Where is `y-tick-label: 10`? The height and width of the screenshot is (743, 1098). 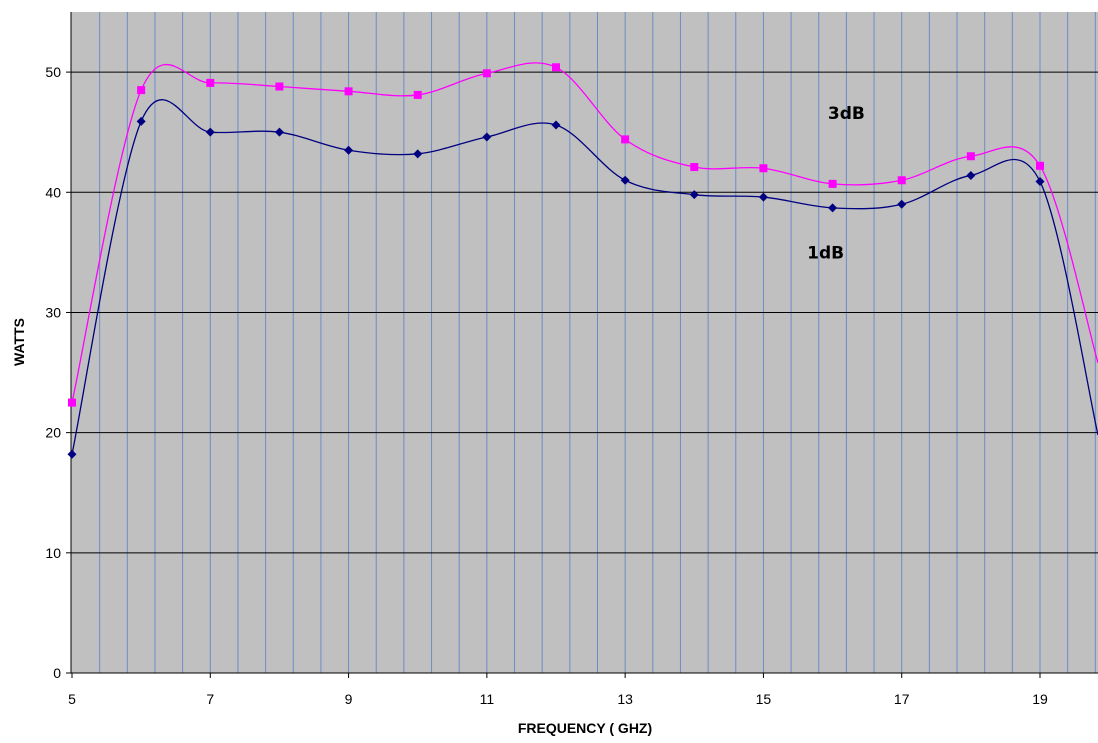
y-tick-label: 10 is located at coordinates (53, 553).